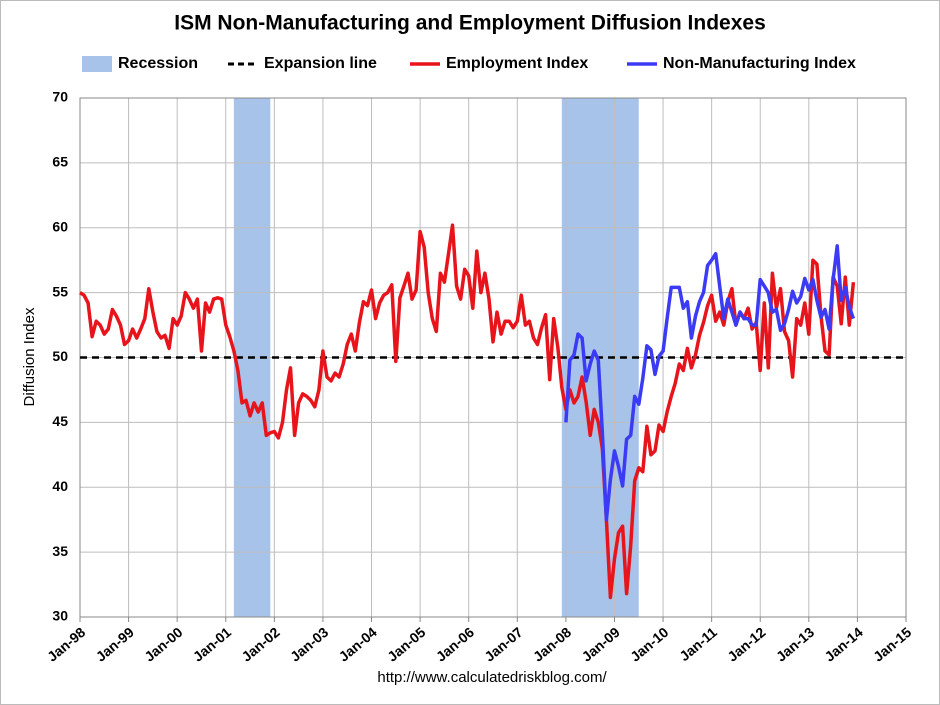  I want to click on y-axis-label: Diffusion Index, so click(29, 356).